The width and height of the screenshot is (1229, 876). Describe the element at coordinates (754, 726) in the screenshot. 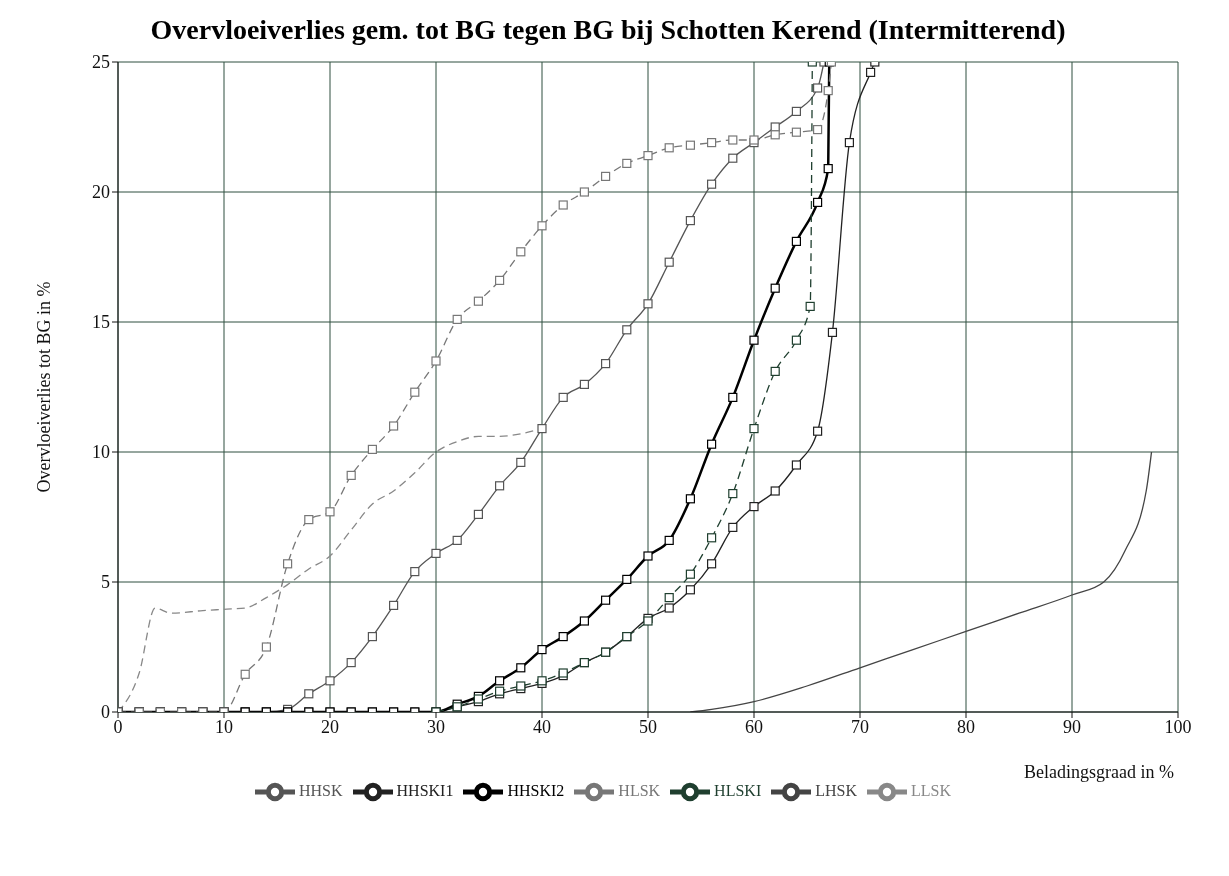

I see `x-tick-label: 60` at that location.